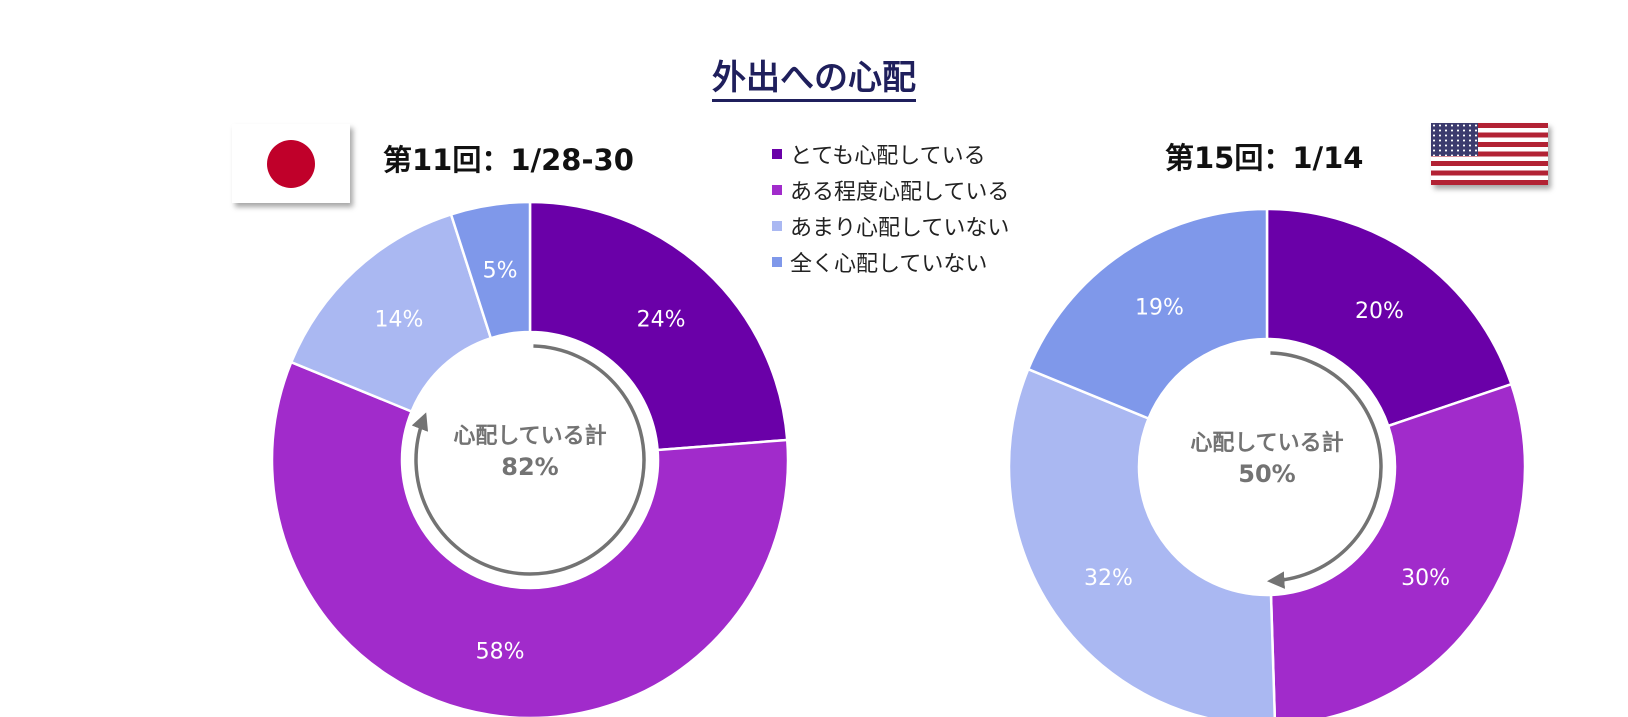  I want to click on chart-japan-title: 第11回：1/28-30, so click(508, 160).